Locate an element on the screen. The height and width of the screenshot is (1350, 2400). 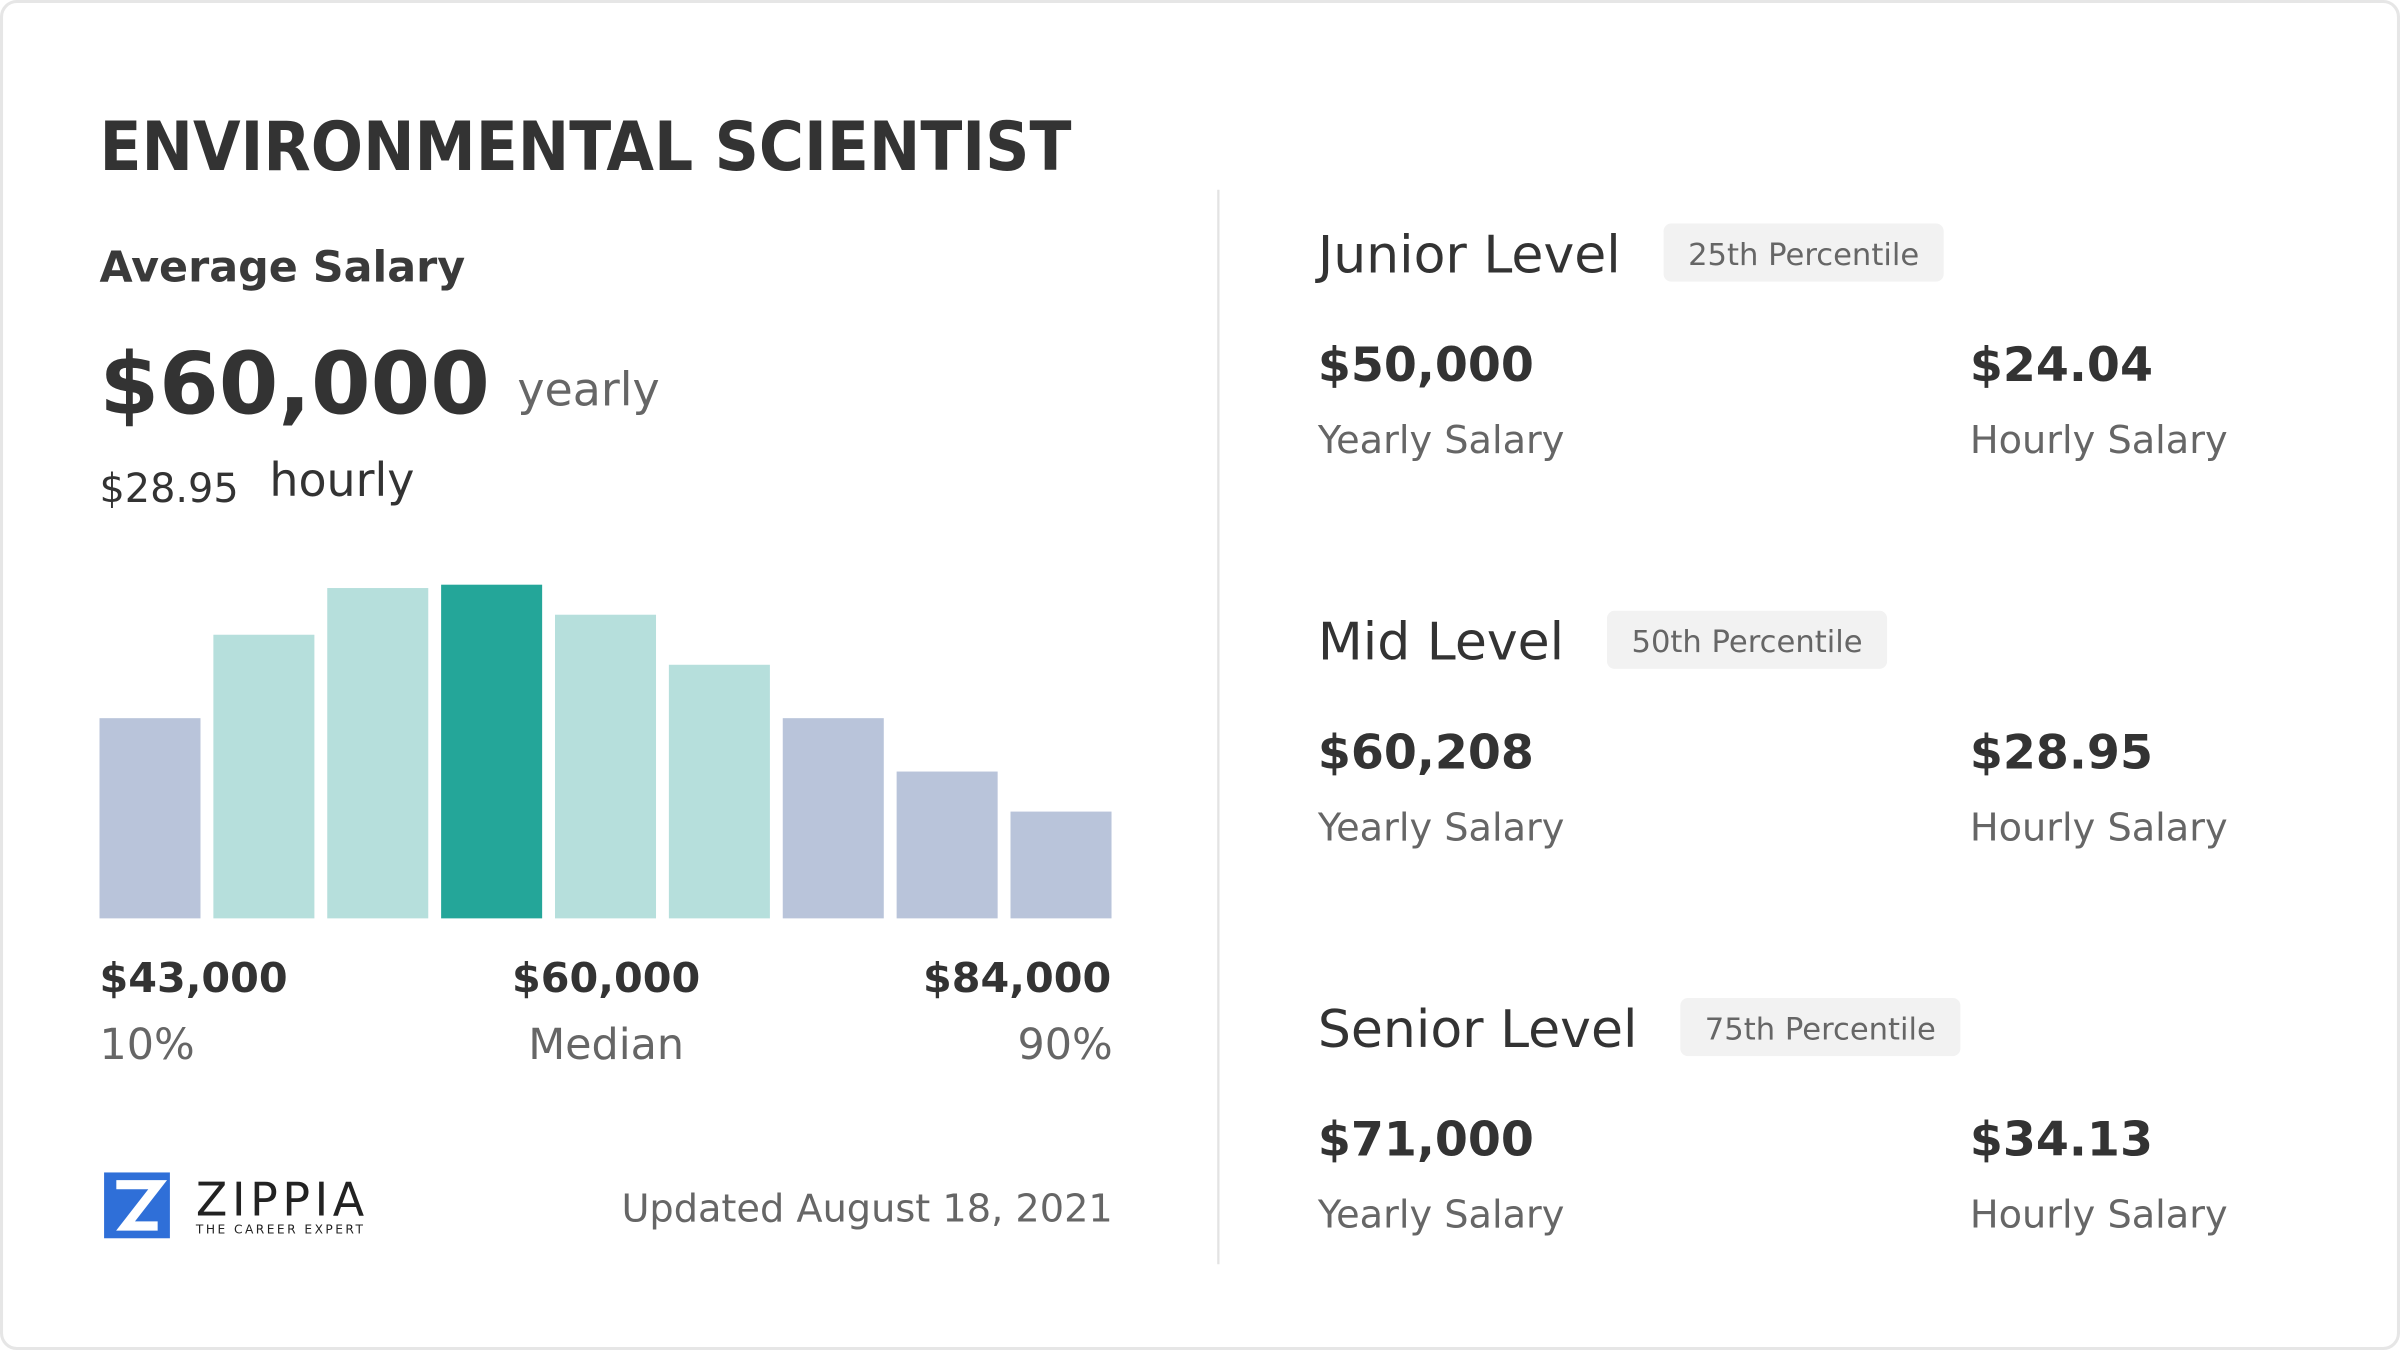
low-amount: $43,000 is located at coordinates (193, 978).